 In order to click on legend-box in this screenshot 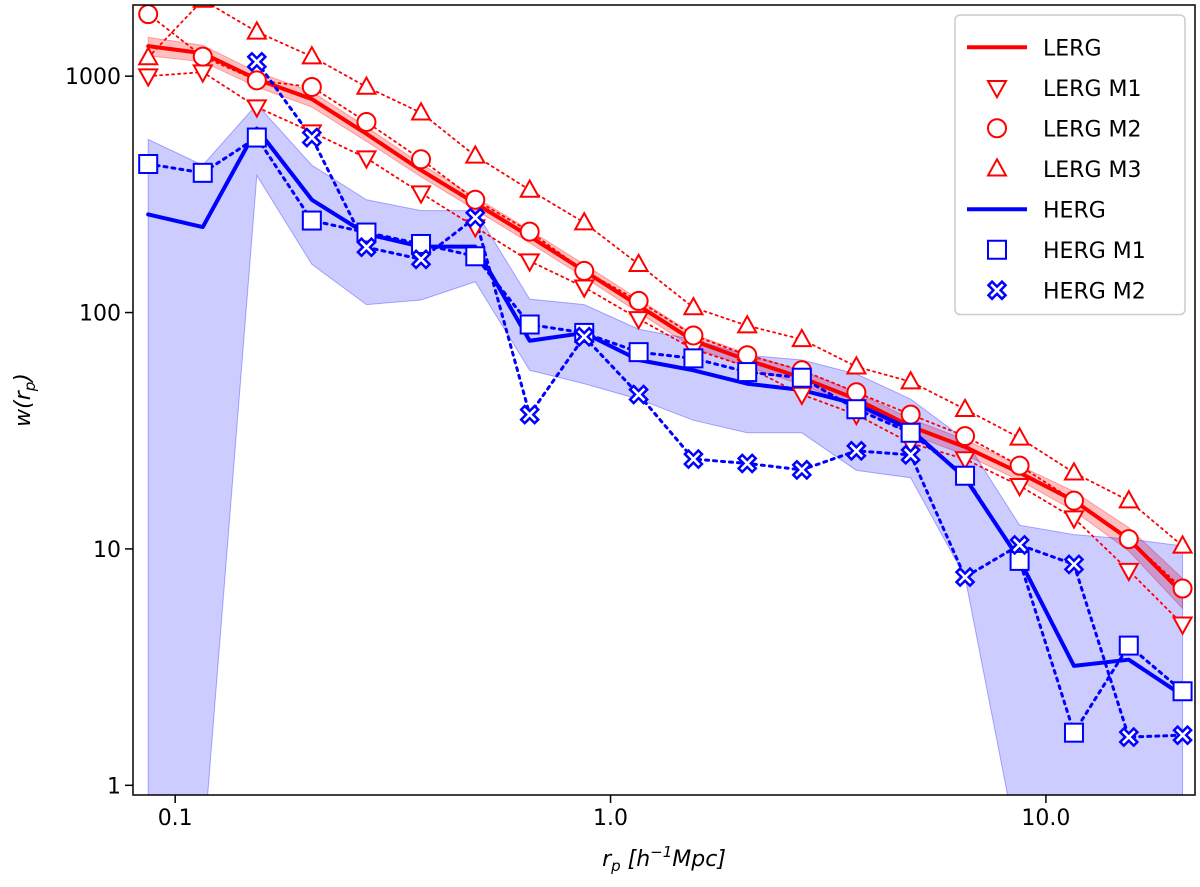, I will do `click(1070, 165)`.